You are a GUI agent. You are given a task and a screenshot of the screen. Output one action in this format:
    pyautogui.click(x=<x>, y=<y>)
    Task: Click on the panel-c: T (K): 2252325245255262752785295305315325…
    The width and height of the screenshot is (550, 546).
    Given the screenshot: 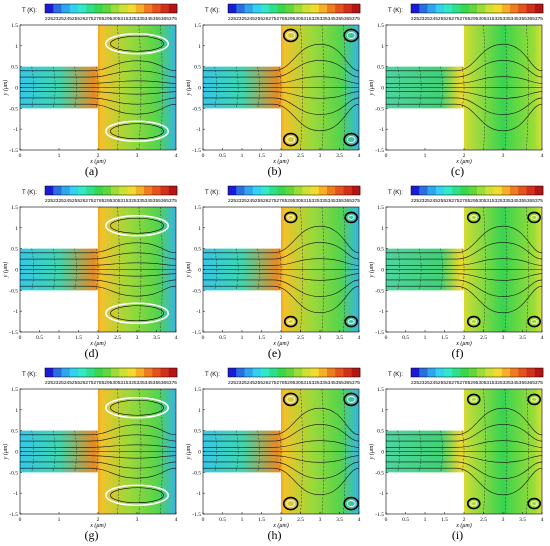 What is the action you would take?
    pyautogui.click(x=457, y=91)
    